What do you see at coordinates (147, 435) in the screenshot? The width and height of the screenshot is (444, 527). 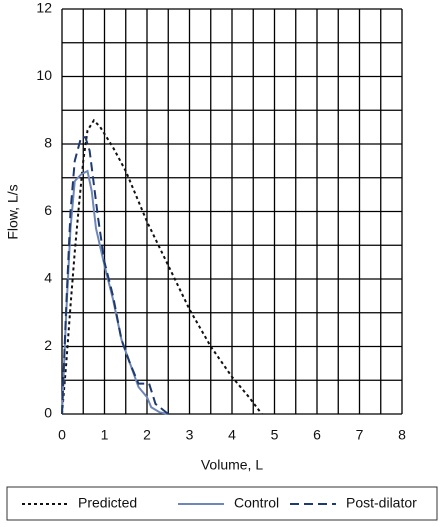 I see `x-tick-label: 2` at bounding box center [147, 435].